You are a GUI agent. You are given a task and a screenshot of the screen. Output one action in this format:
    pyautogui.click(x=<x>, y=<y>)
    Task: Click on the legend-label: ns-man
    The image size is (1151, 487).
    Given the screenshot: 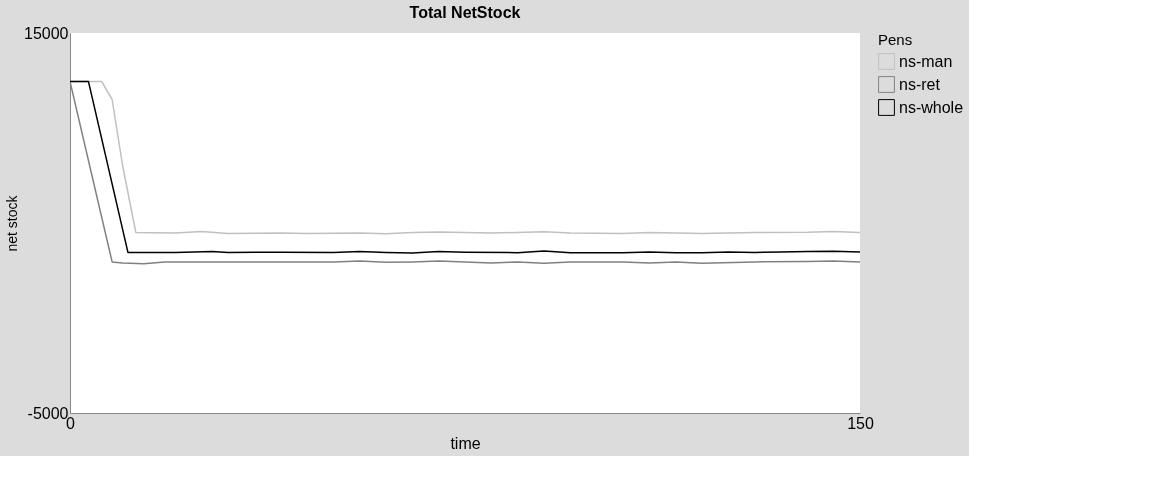 What is the action you would take?
    pyautogui.click(x=926, y=61)
    